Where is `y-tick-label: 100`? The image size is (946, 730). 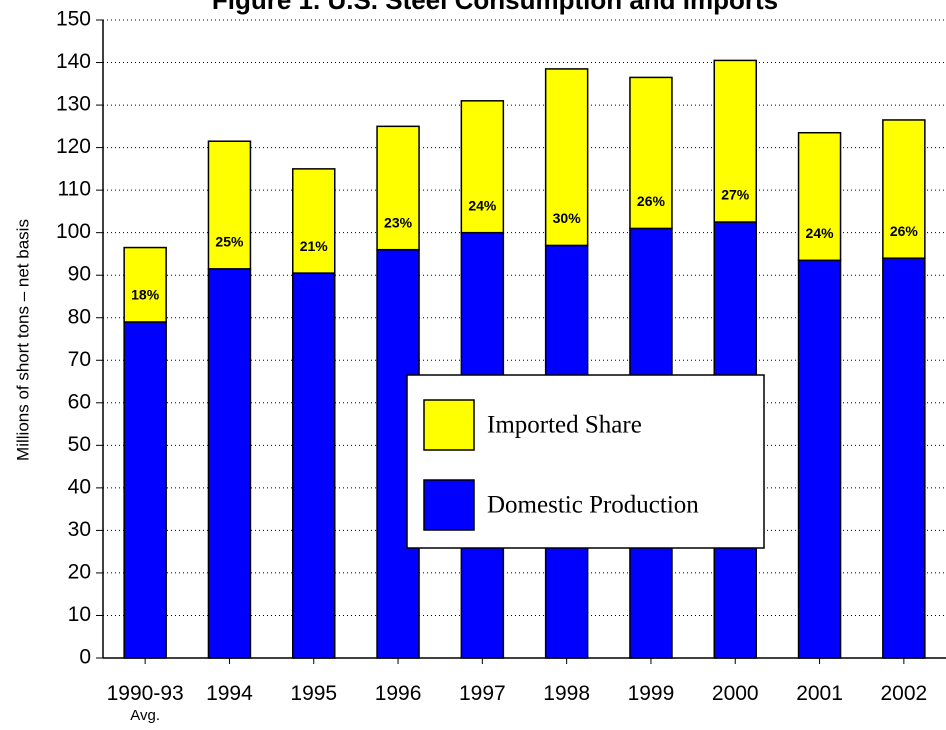 y-tick-label: 100 is located at coordinates (73, 231).